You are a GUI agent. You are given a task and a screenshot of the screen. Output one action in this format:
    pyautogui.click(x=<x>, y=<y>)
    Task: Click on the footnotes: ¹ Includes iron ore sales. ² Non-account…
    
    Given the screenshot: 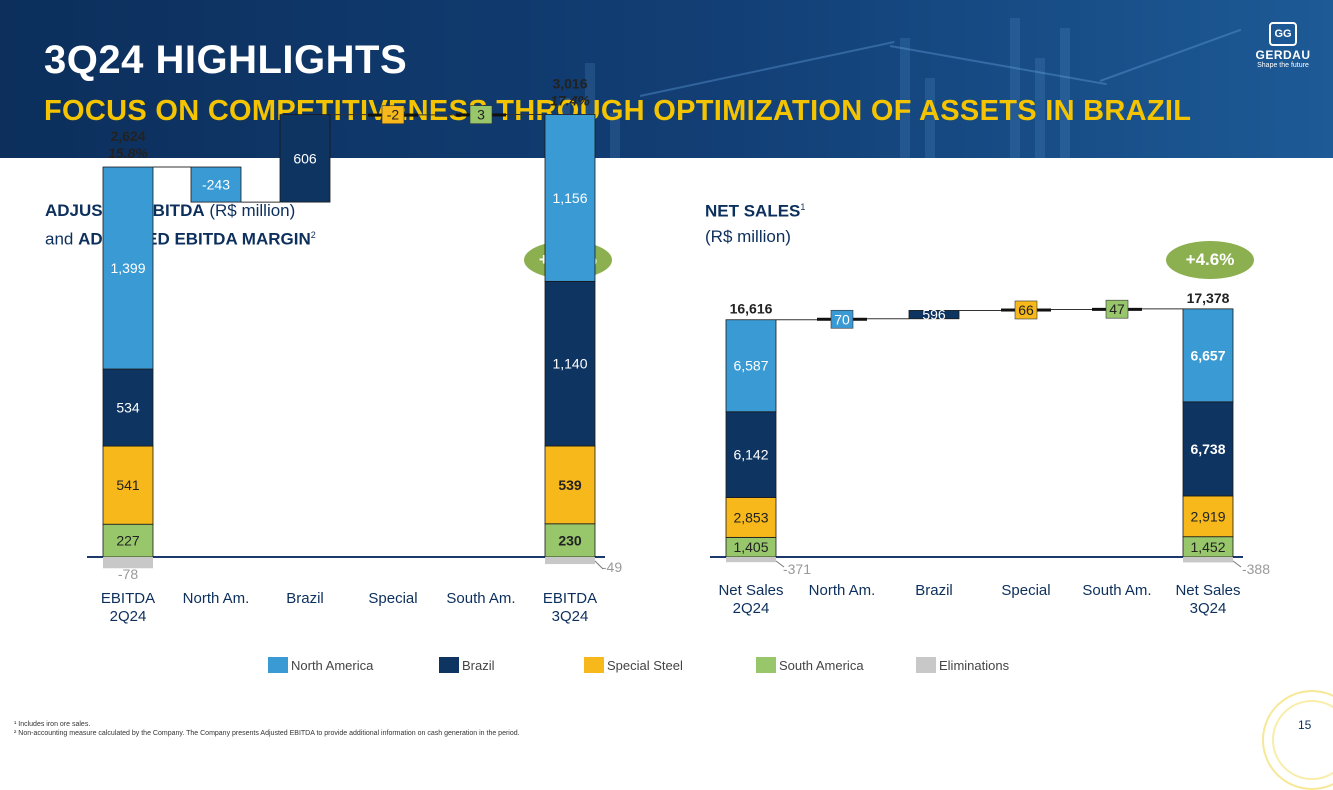 What is the action you would take?
    pyautogui.click(x=267, y=729)
    